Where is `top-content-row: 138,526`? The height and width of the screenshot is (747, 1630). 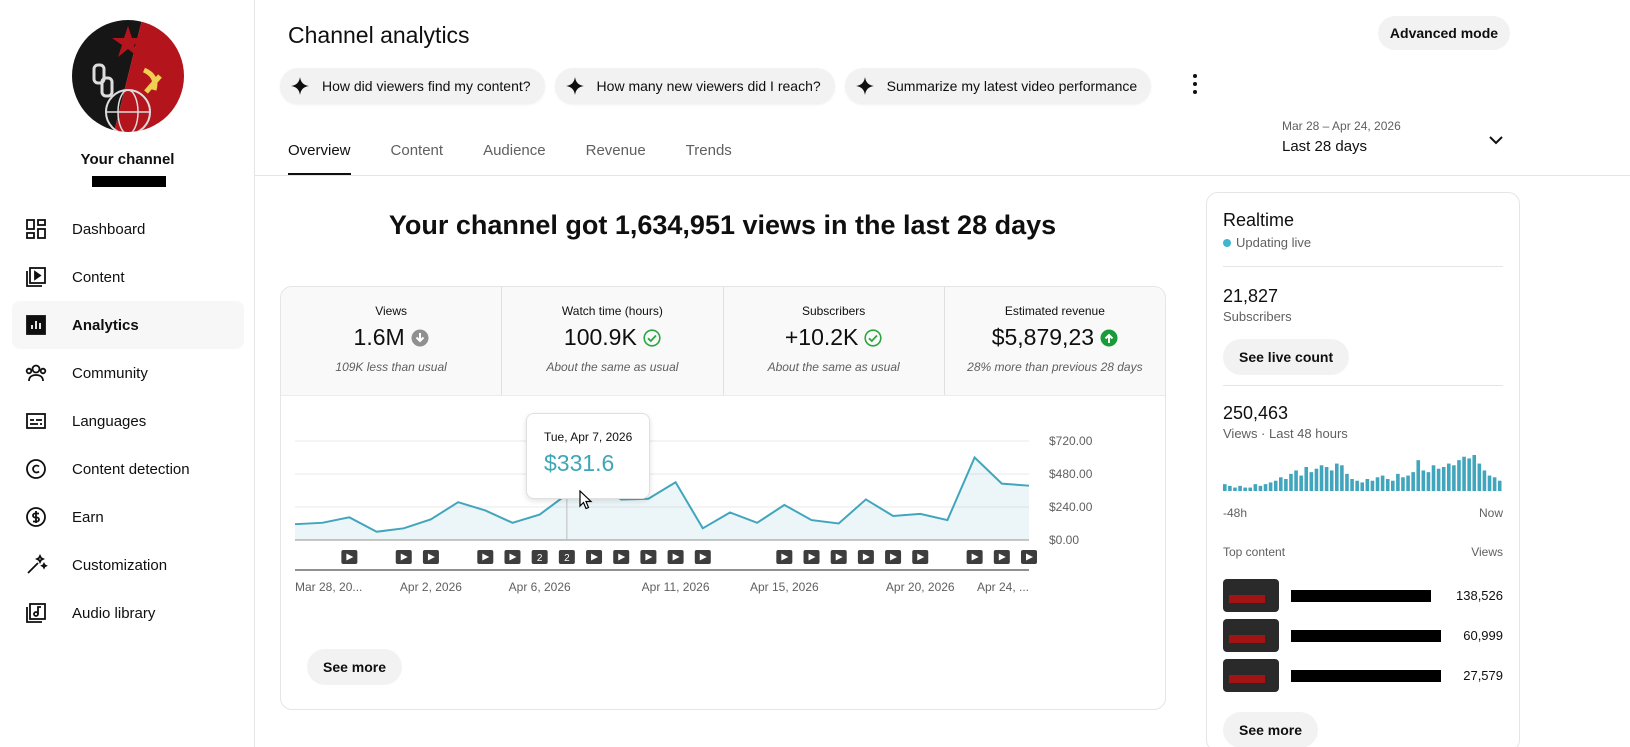
top-content-row: 138,526 is located at coordinates (1363, 595).